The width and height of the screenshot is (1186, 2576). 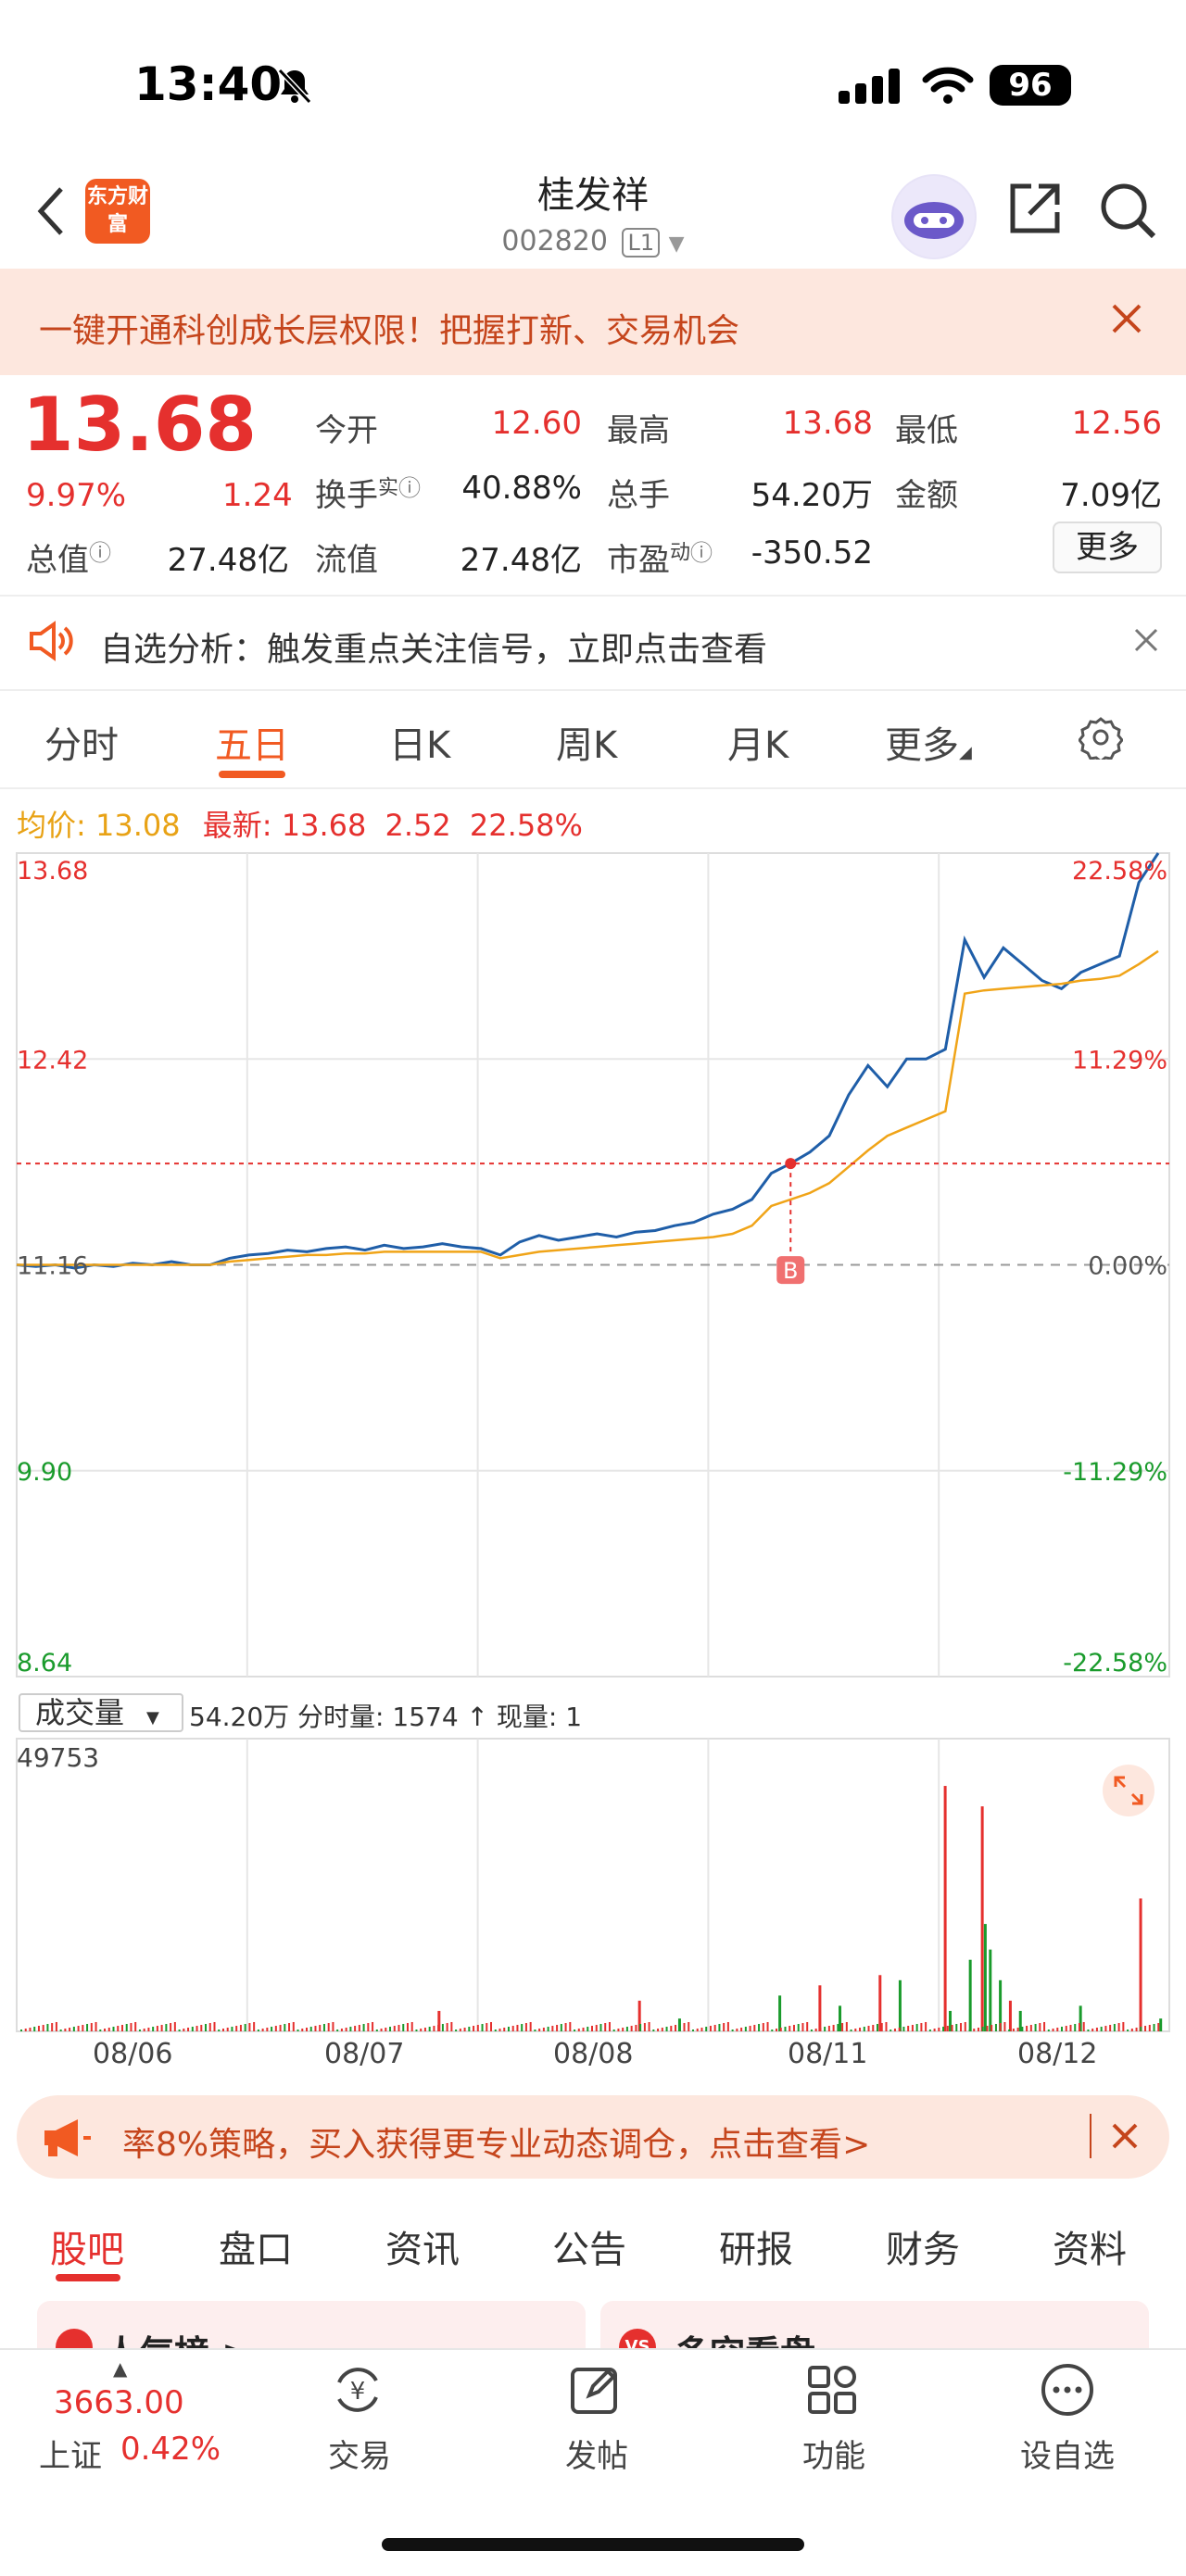 I want to click on search-icon, so click(x=1127, y=212).